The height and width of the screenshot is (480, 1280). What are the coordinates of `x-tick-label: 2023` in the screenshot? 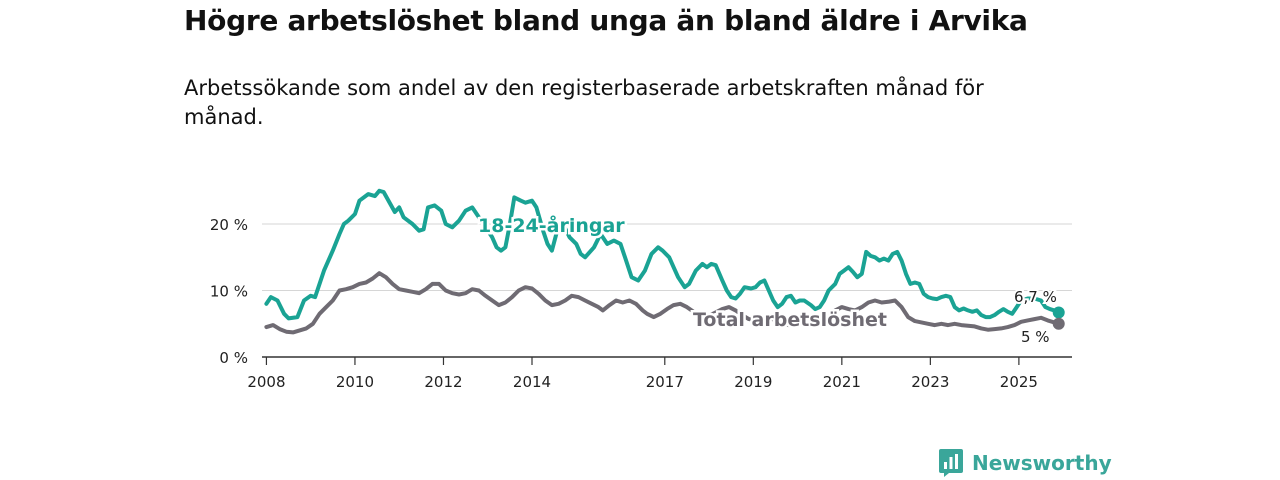 It's located at (930, 382).